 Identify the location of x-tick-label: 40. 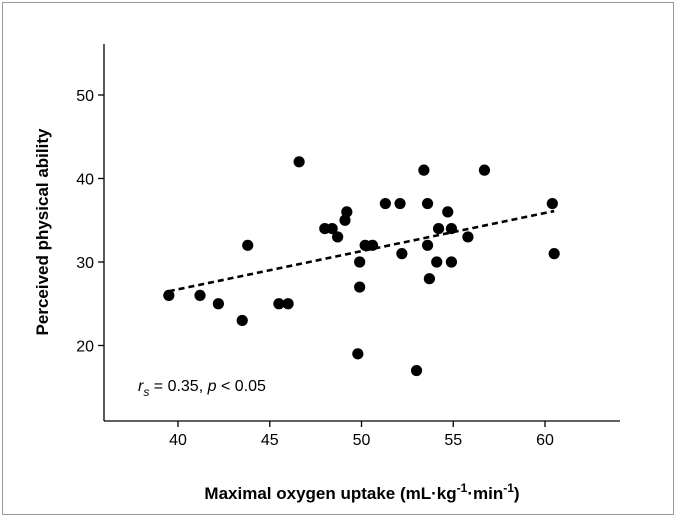
(178, 440).